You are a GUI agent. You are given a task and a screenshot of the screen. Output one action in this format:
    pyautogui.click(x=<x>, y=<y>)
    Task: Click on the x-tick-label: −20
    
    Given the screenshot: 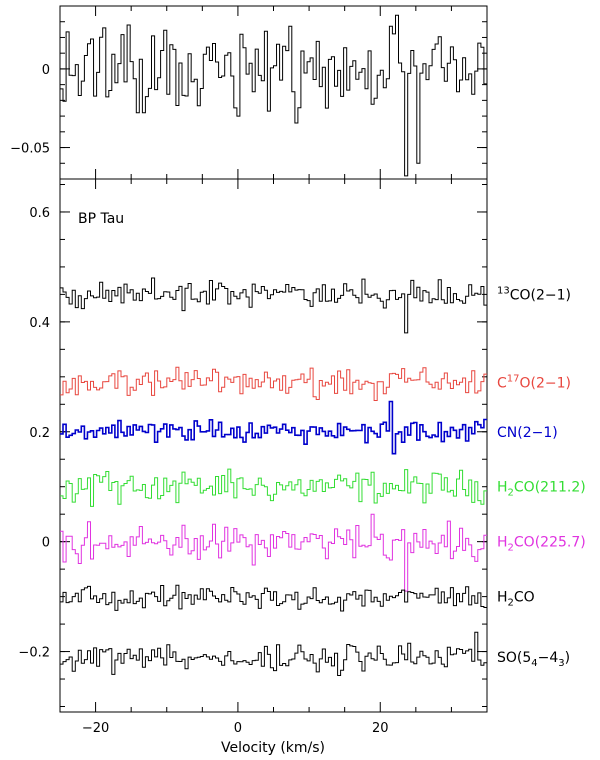 What is the action you would take?
    pyautogui.click(x=95, y=728)
    